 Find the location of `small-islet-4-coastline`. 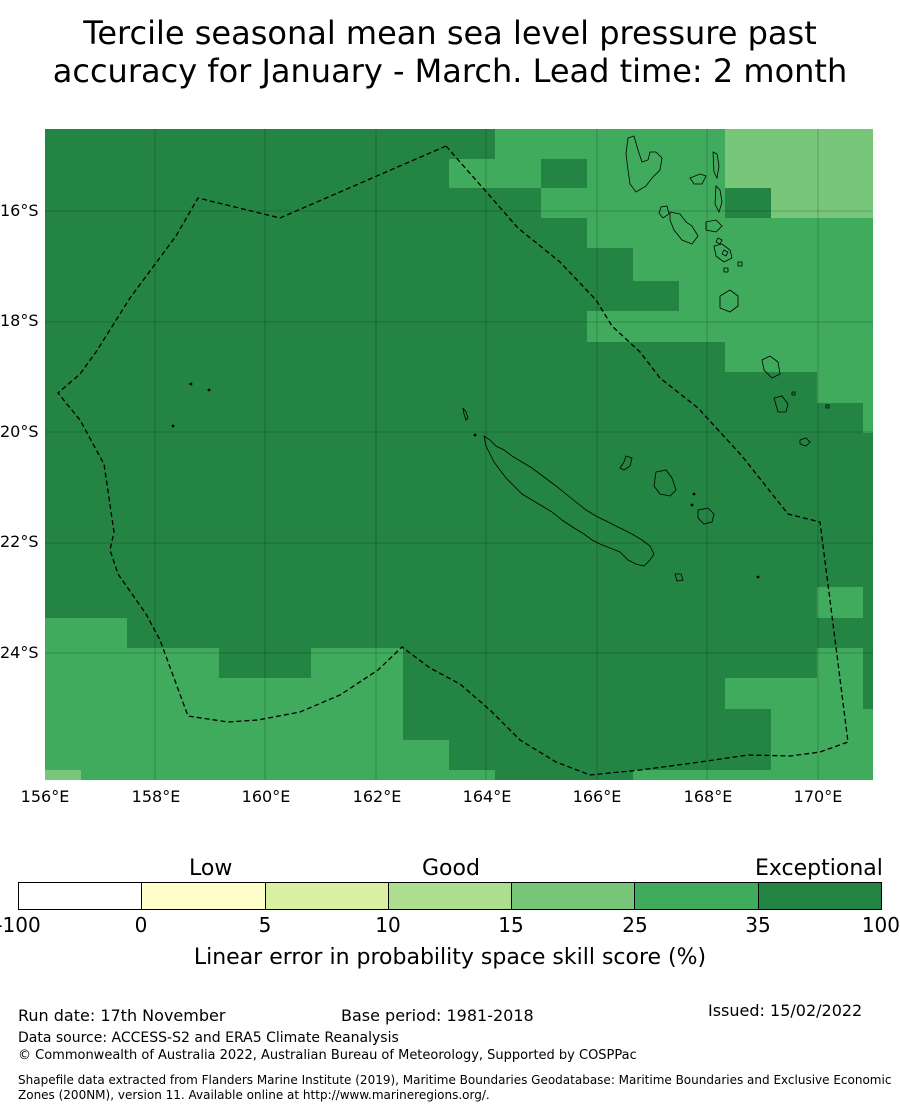

small-islet-4-coastline is located at coordinates (827, 406).